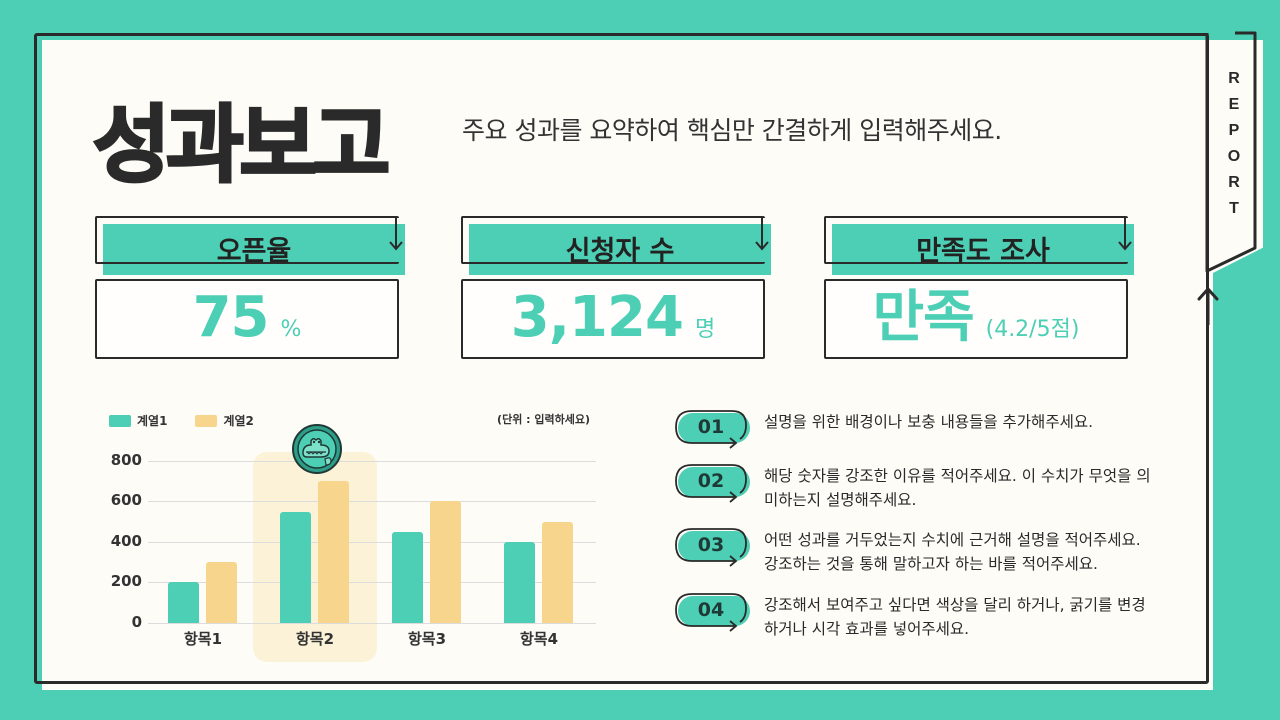 Image resolution: width=1280 pixels, height=720 pixels. Describe the element at coordinates (983, 251) in the screenshot. I see `kpi-label: 만족도 조사` at that location.